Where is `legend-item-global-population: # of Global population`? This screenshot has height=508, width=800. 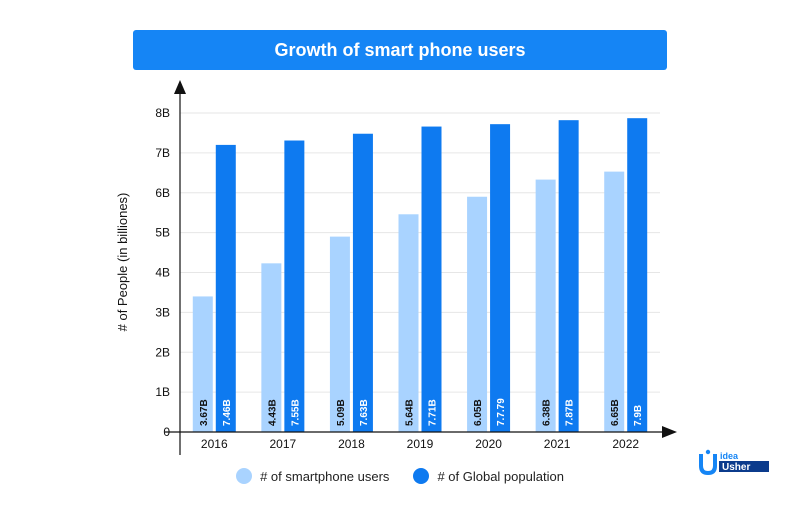
legend-item-global-population: # of Global population is located at coordinates (488, 476).